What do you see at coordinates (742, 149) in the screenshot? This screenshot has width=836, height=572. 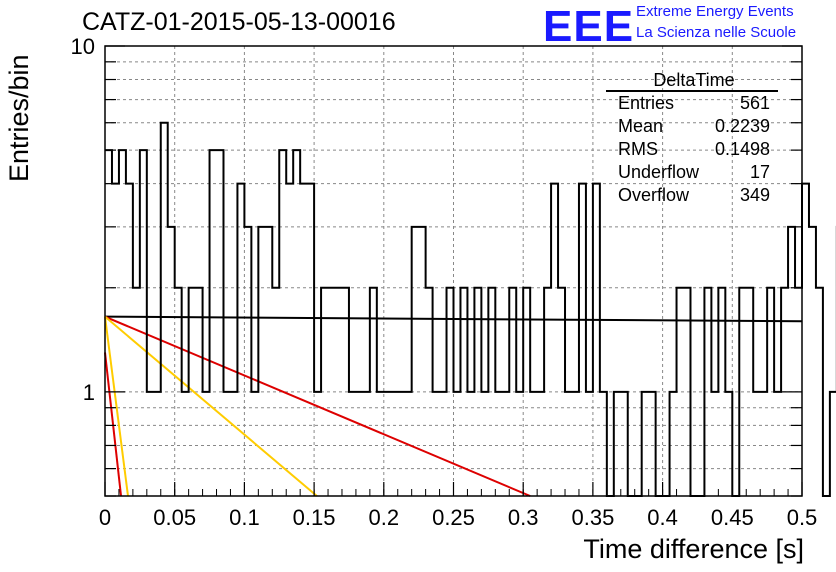 I see `stats-value: 0.1498` at bounding box center [742, 149].